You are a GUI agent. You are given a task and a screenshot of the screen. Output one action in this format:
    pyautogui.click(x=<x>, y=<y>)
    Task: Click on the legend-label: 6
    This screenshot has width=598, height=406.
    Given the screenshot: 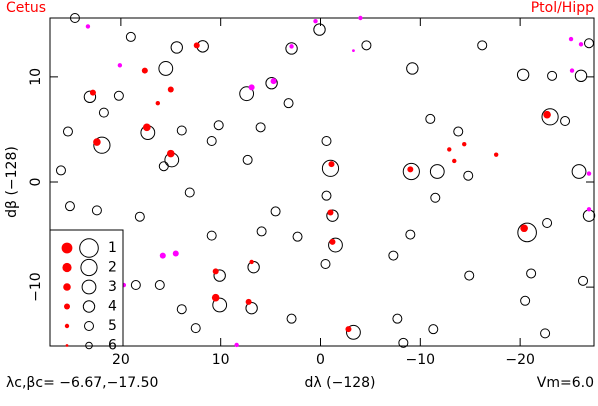 What is the action you would take?
    pyautogui.click(x=112, y=346)
    